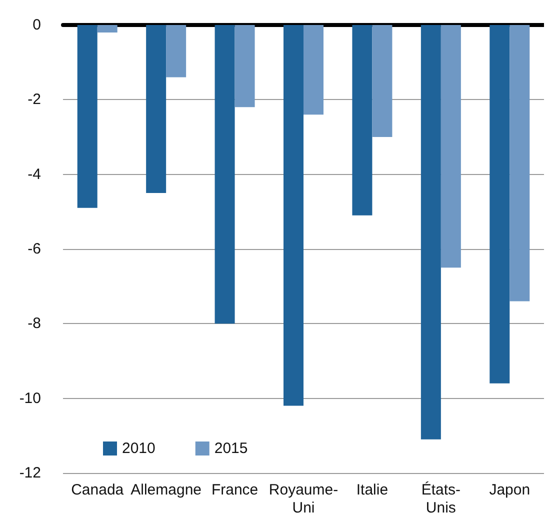 The height and width of the screenshot is (525, 552). Describe the element at coordinates (34, 174) in the screenshot. I see `y-tick-label: -4` at that location.